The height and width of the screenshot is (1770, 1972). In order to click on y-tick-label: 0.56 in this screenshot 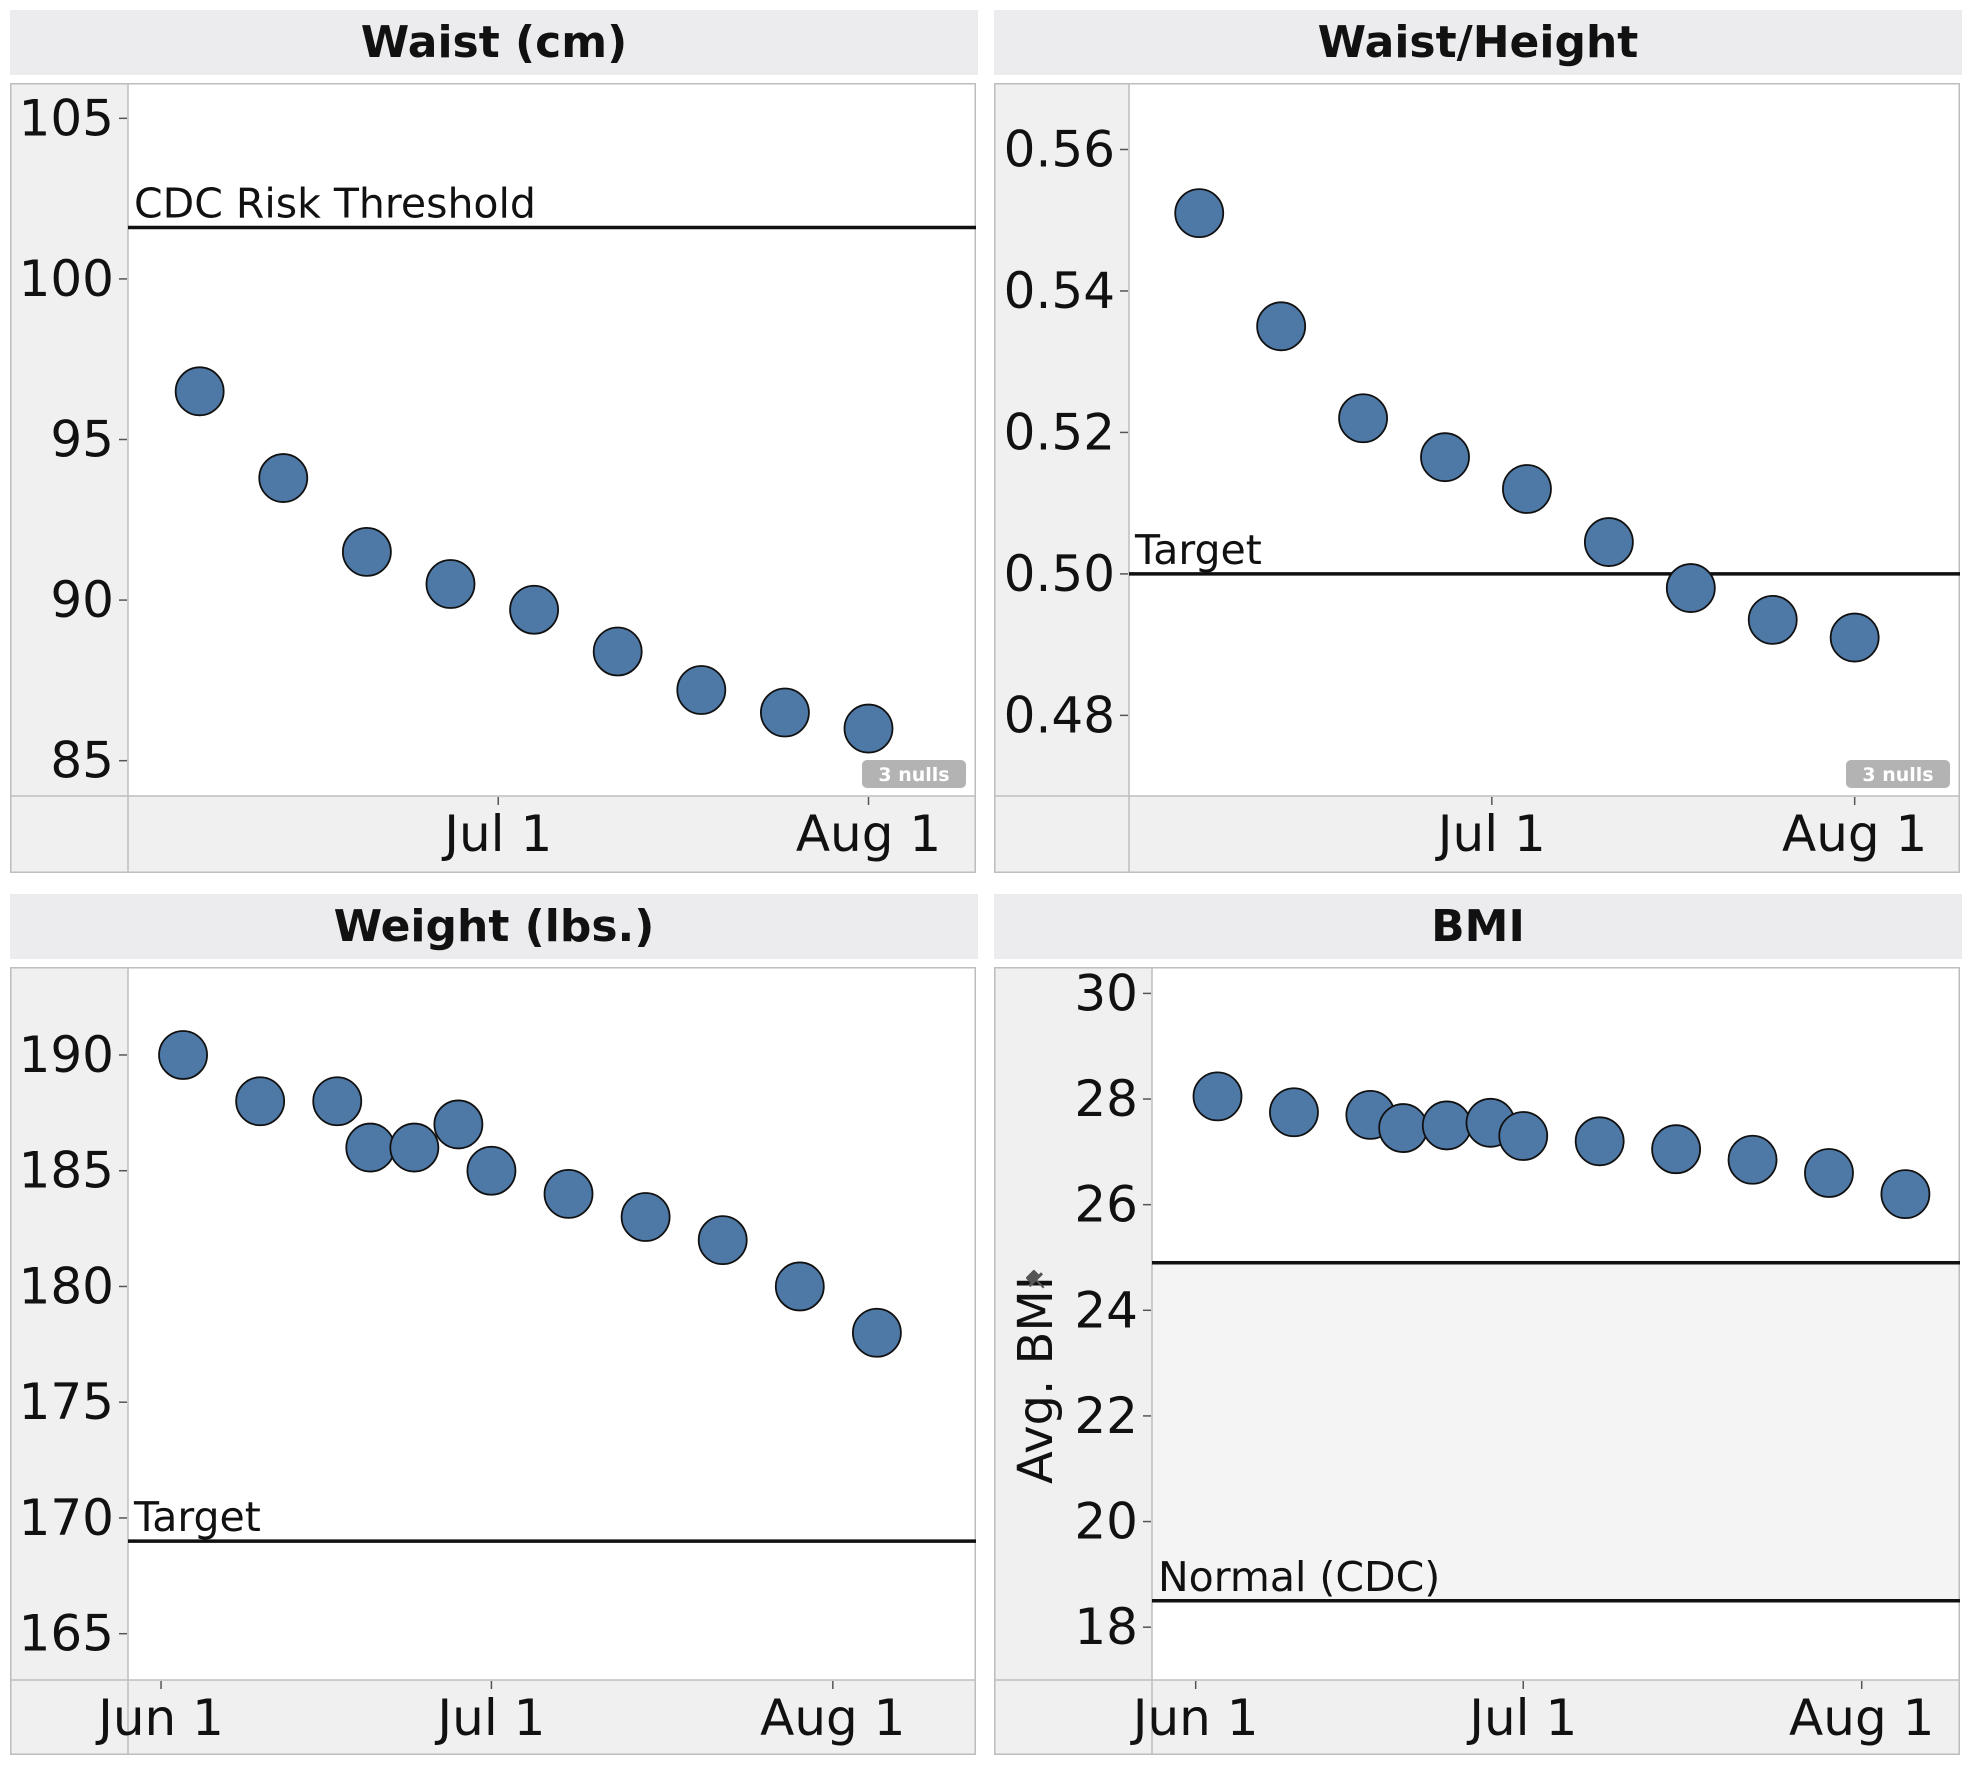, I will do `click(1059, 149)`.